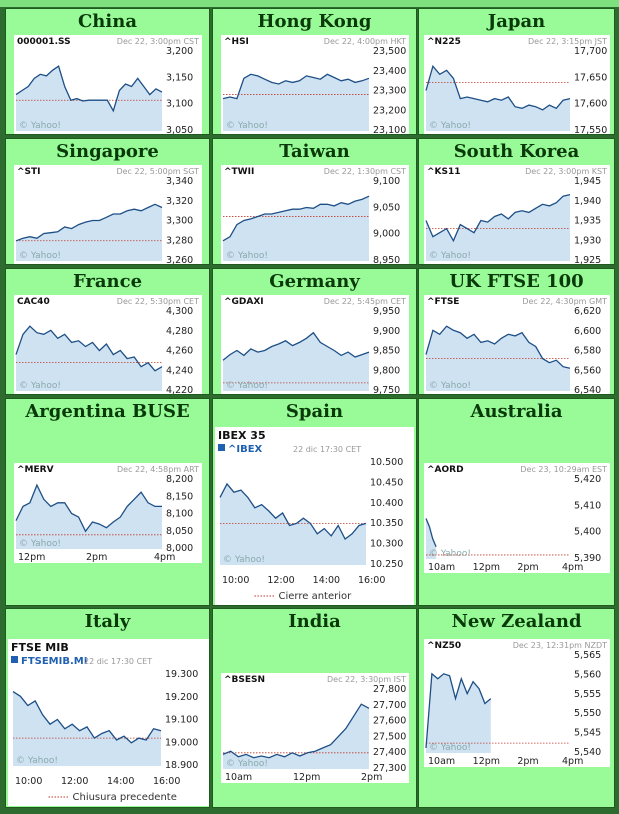 The image size is (619, 814). Describe the element at coordinates (444, 172) in the screenshot. I see `symbol-label: ^KS11` at that location.